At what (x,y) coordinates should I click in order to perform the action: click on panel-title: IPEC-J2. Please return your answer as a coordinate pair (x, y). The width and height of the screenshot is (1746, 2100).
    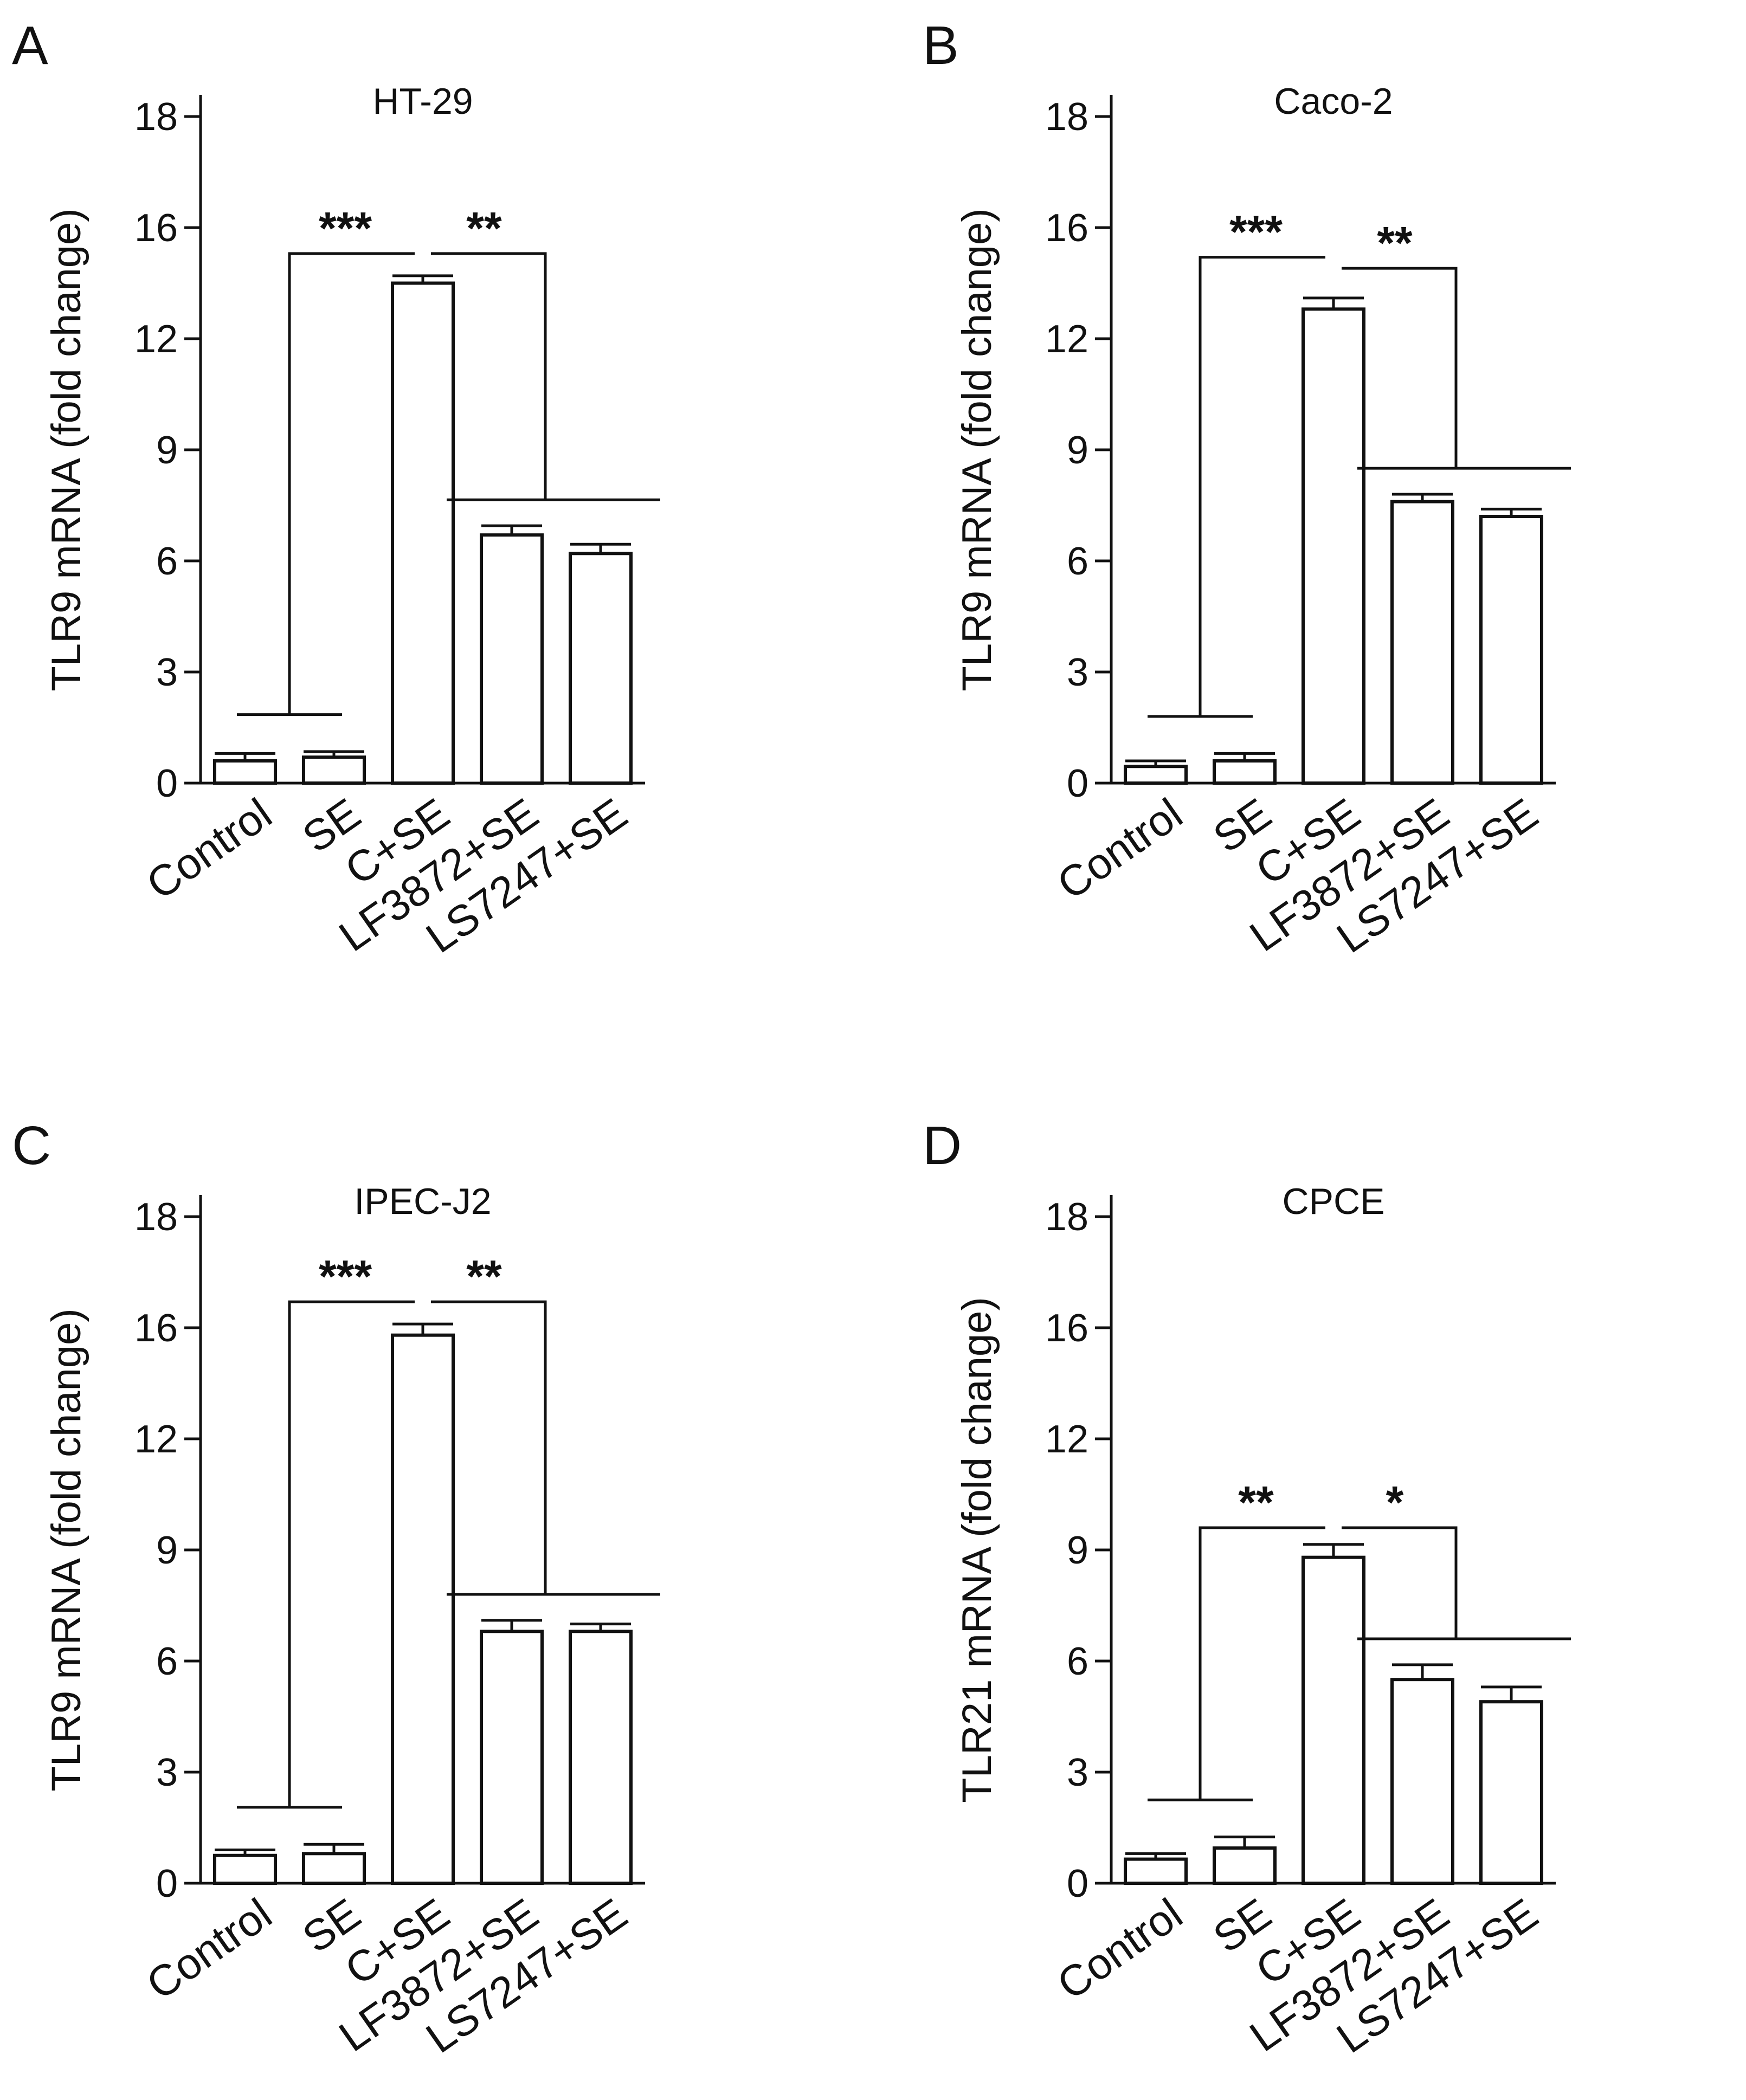
    Looking at the image, I should click on (422, 1202).